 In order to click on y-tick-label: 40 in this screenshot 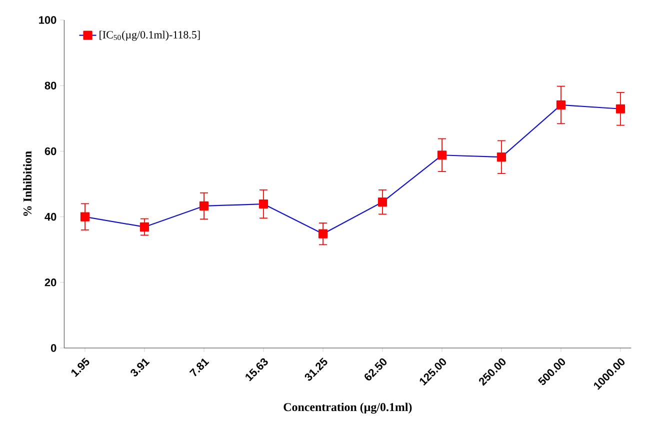, I will do `click(50, 216)`.